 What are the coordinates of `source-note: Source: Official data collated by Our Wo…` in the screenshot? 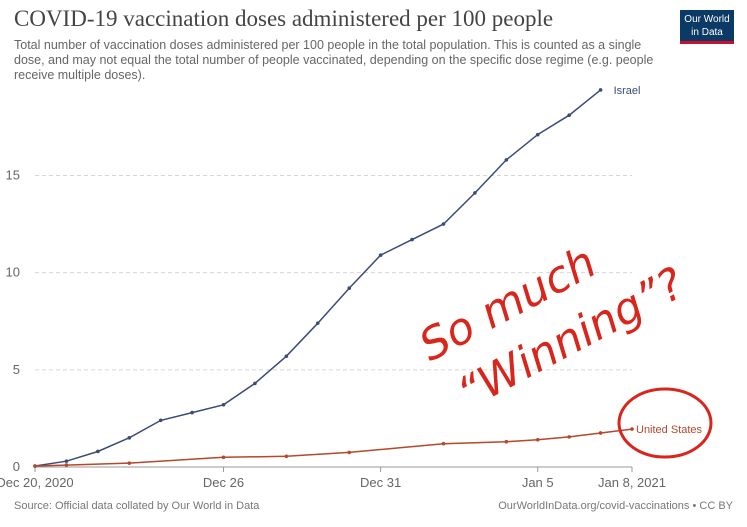 It's located at (137, 506).